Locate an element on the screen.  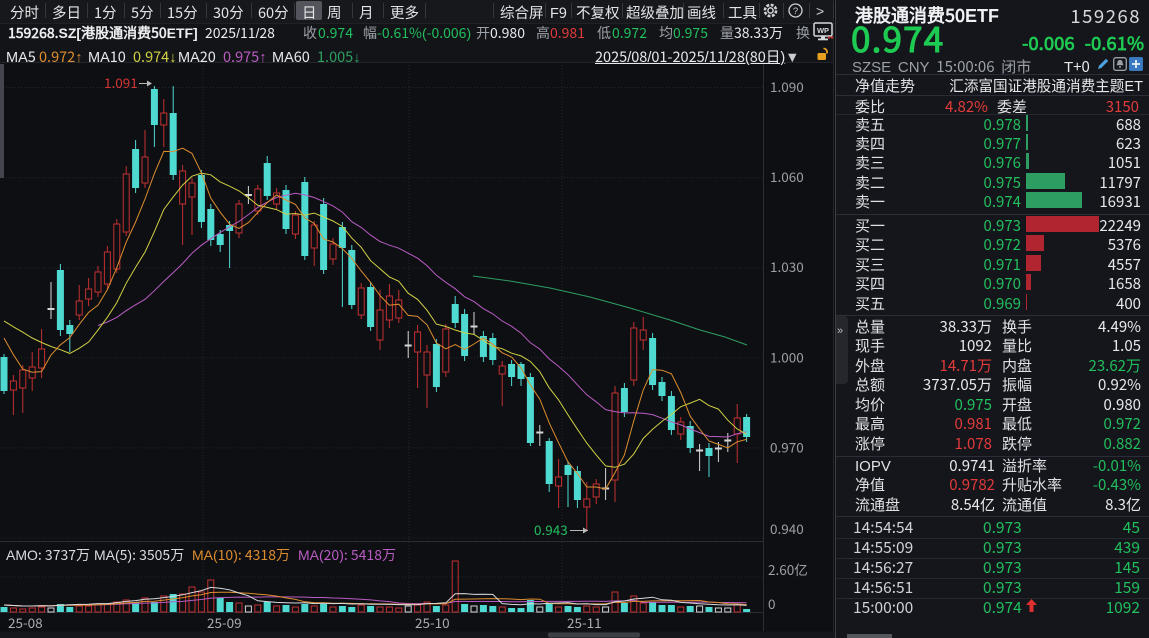
svg-text: 1.030 is located at coordinates (787, 266).